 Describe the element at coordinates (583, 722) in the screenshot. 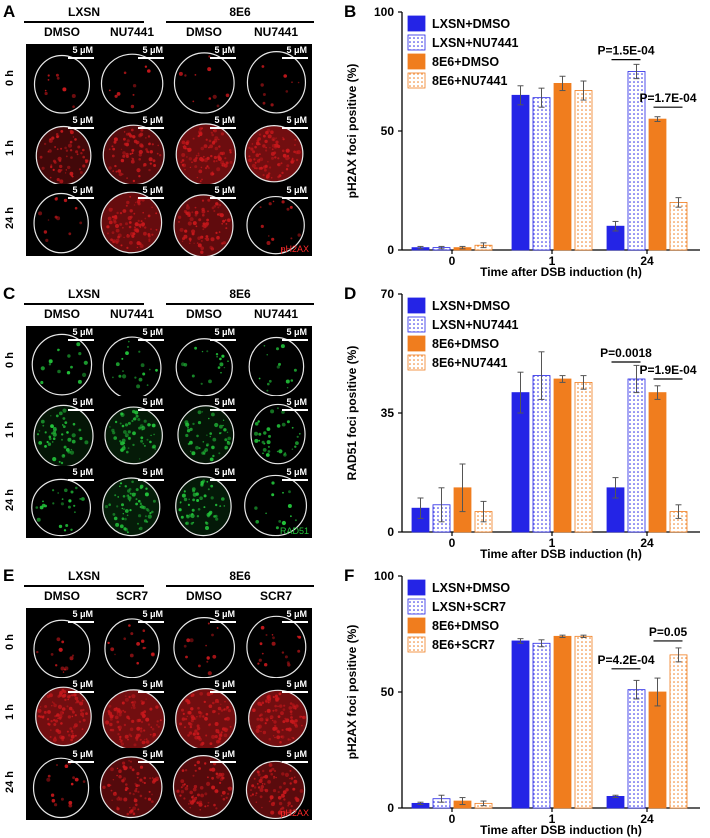

I see `bar` at that location.